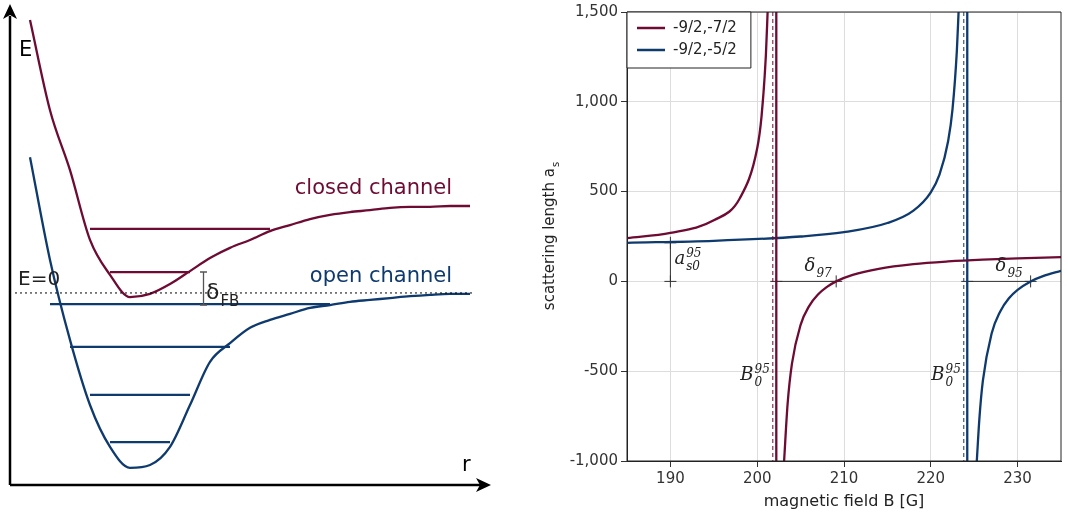 This screenshot has width=1068, height=516. I want to click on x-axis-title: r, so click(466, 464).